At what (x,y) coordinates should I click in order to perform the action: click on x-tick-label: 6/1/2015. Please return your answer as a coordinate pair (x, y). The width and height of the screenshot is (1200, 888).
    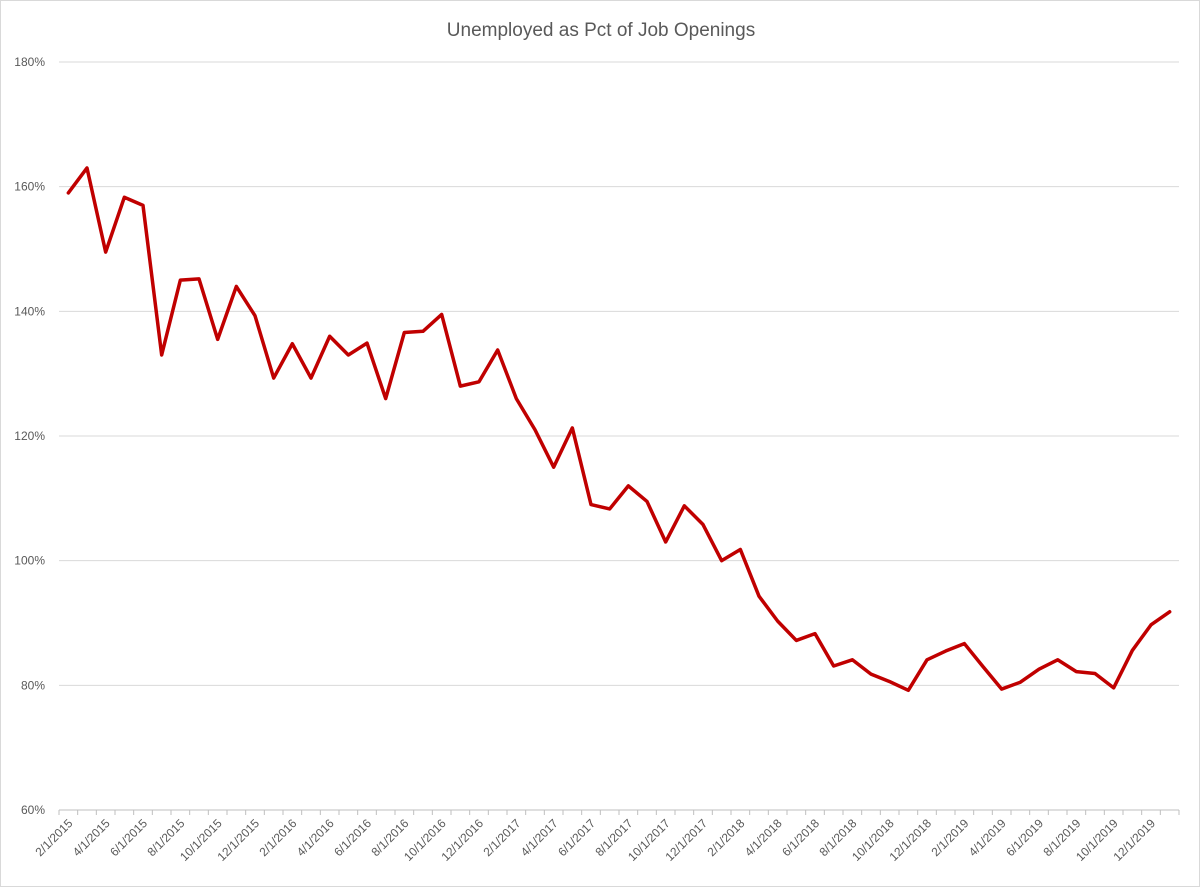
    Looking at the image, I should click on (128, 837).